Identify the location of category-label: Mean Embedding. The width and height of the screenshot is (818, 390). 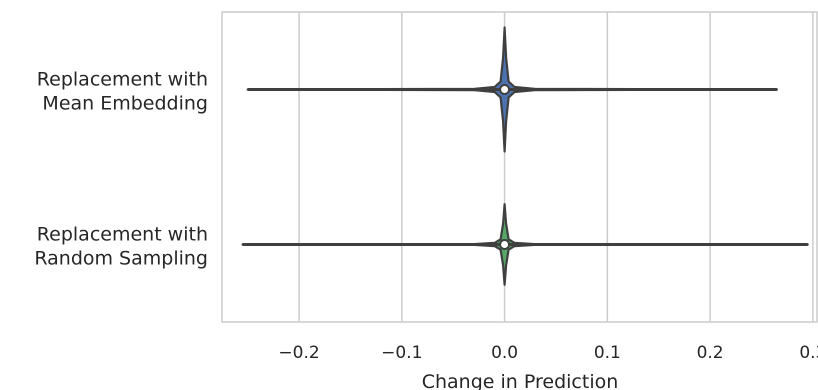
(125, 104).